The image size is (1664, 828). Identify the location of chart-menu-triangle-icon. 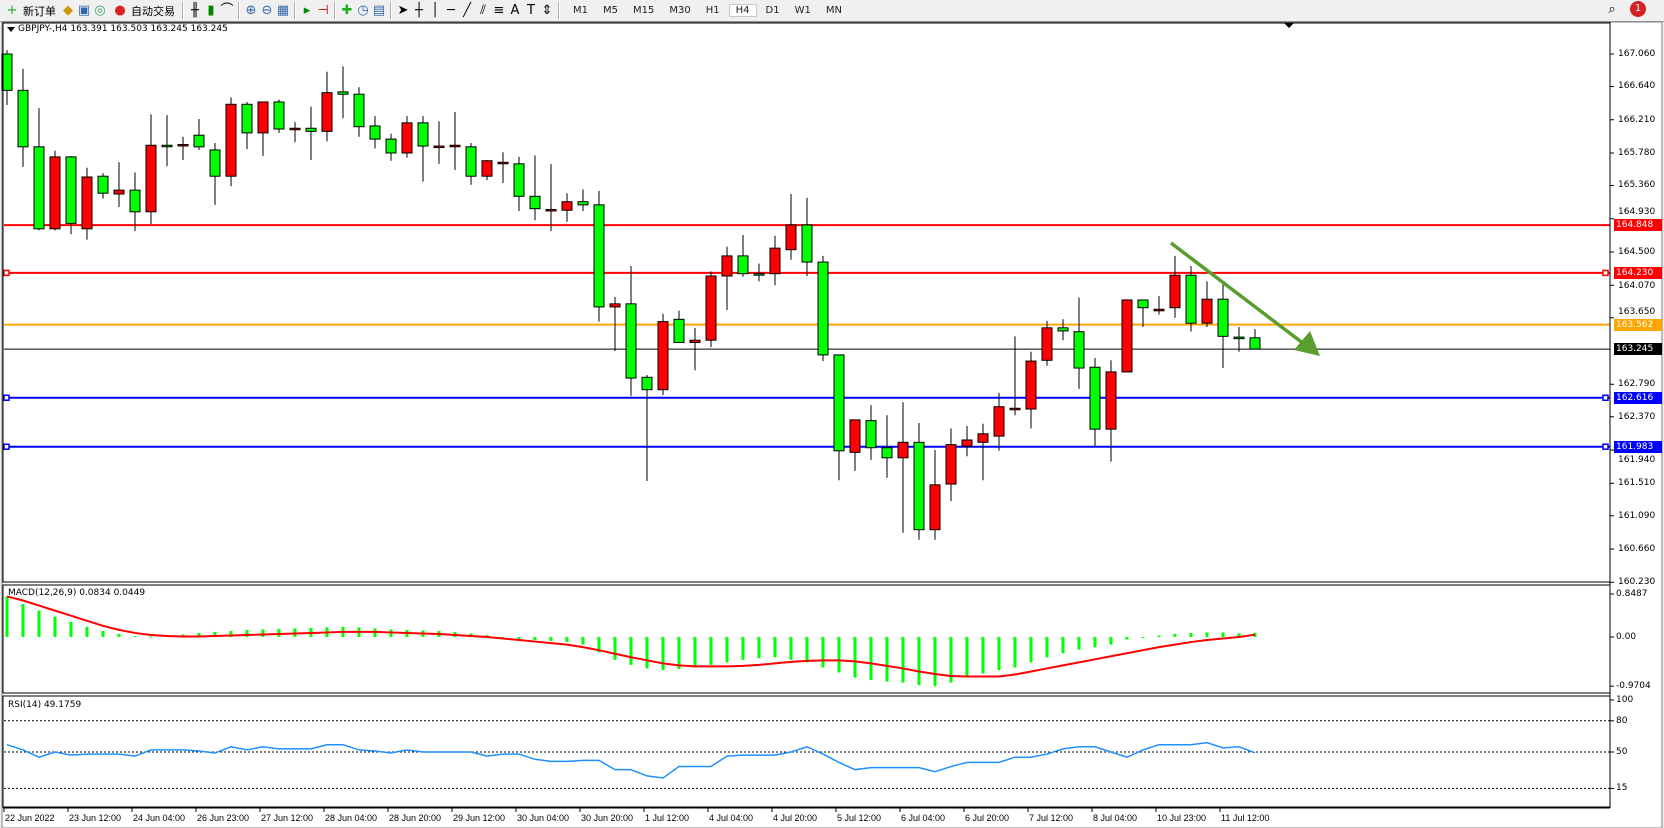
(11, 29).